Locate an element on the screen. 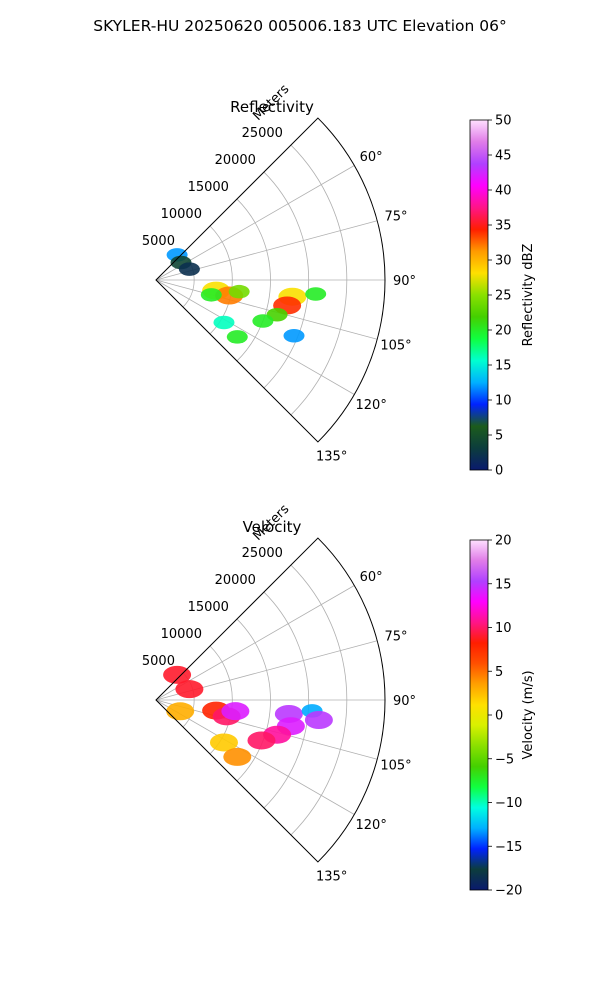 The width and height of the screenshot is (600, 1000). colorbar-tick-label: −5 is located at coordinates (504, 759).